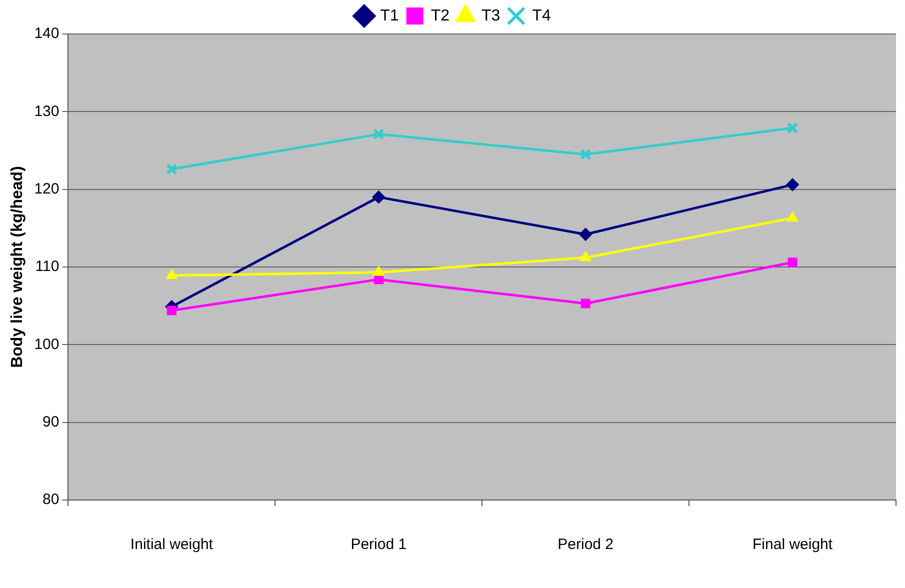 Image resolution: width=905 pixels, height=588 pixels. What do you see at coordinates (51, 499) in the screenshot?
I see `y-tick-label: 80` at bounding box center [51, 499].